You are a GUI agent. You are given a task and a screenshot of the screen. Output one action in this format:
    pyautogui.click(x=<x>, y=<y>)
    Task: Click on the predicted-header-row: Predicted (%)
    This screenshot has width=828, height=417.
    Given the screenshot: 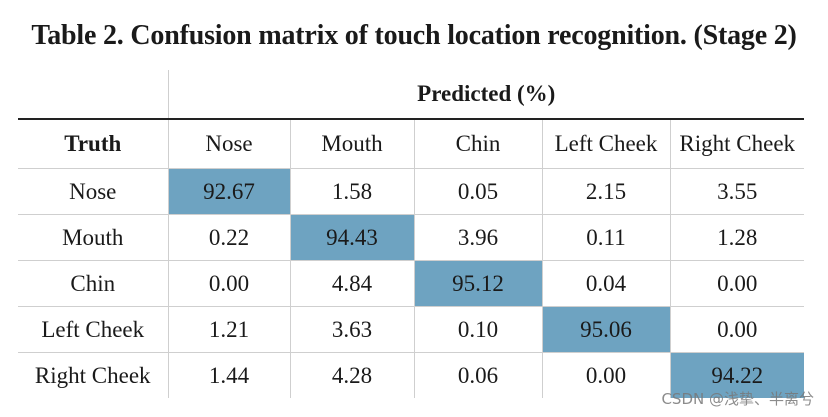 What is the action you would take?
    pyautogui.click(x=411, y=95)
    